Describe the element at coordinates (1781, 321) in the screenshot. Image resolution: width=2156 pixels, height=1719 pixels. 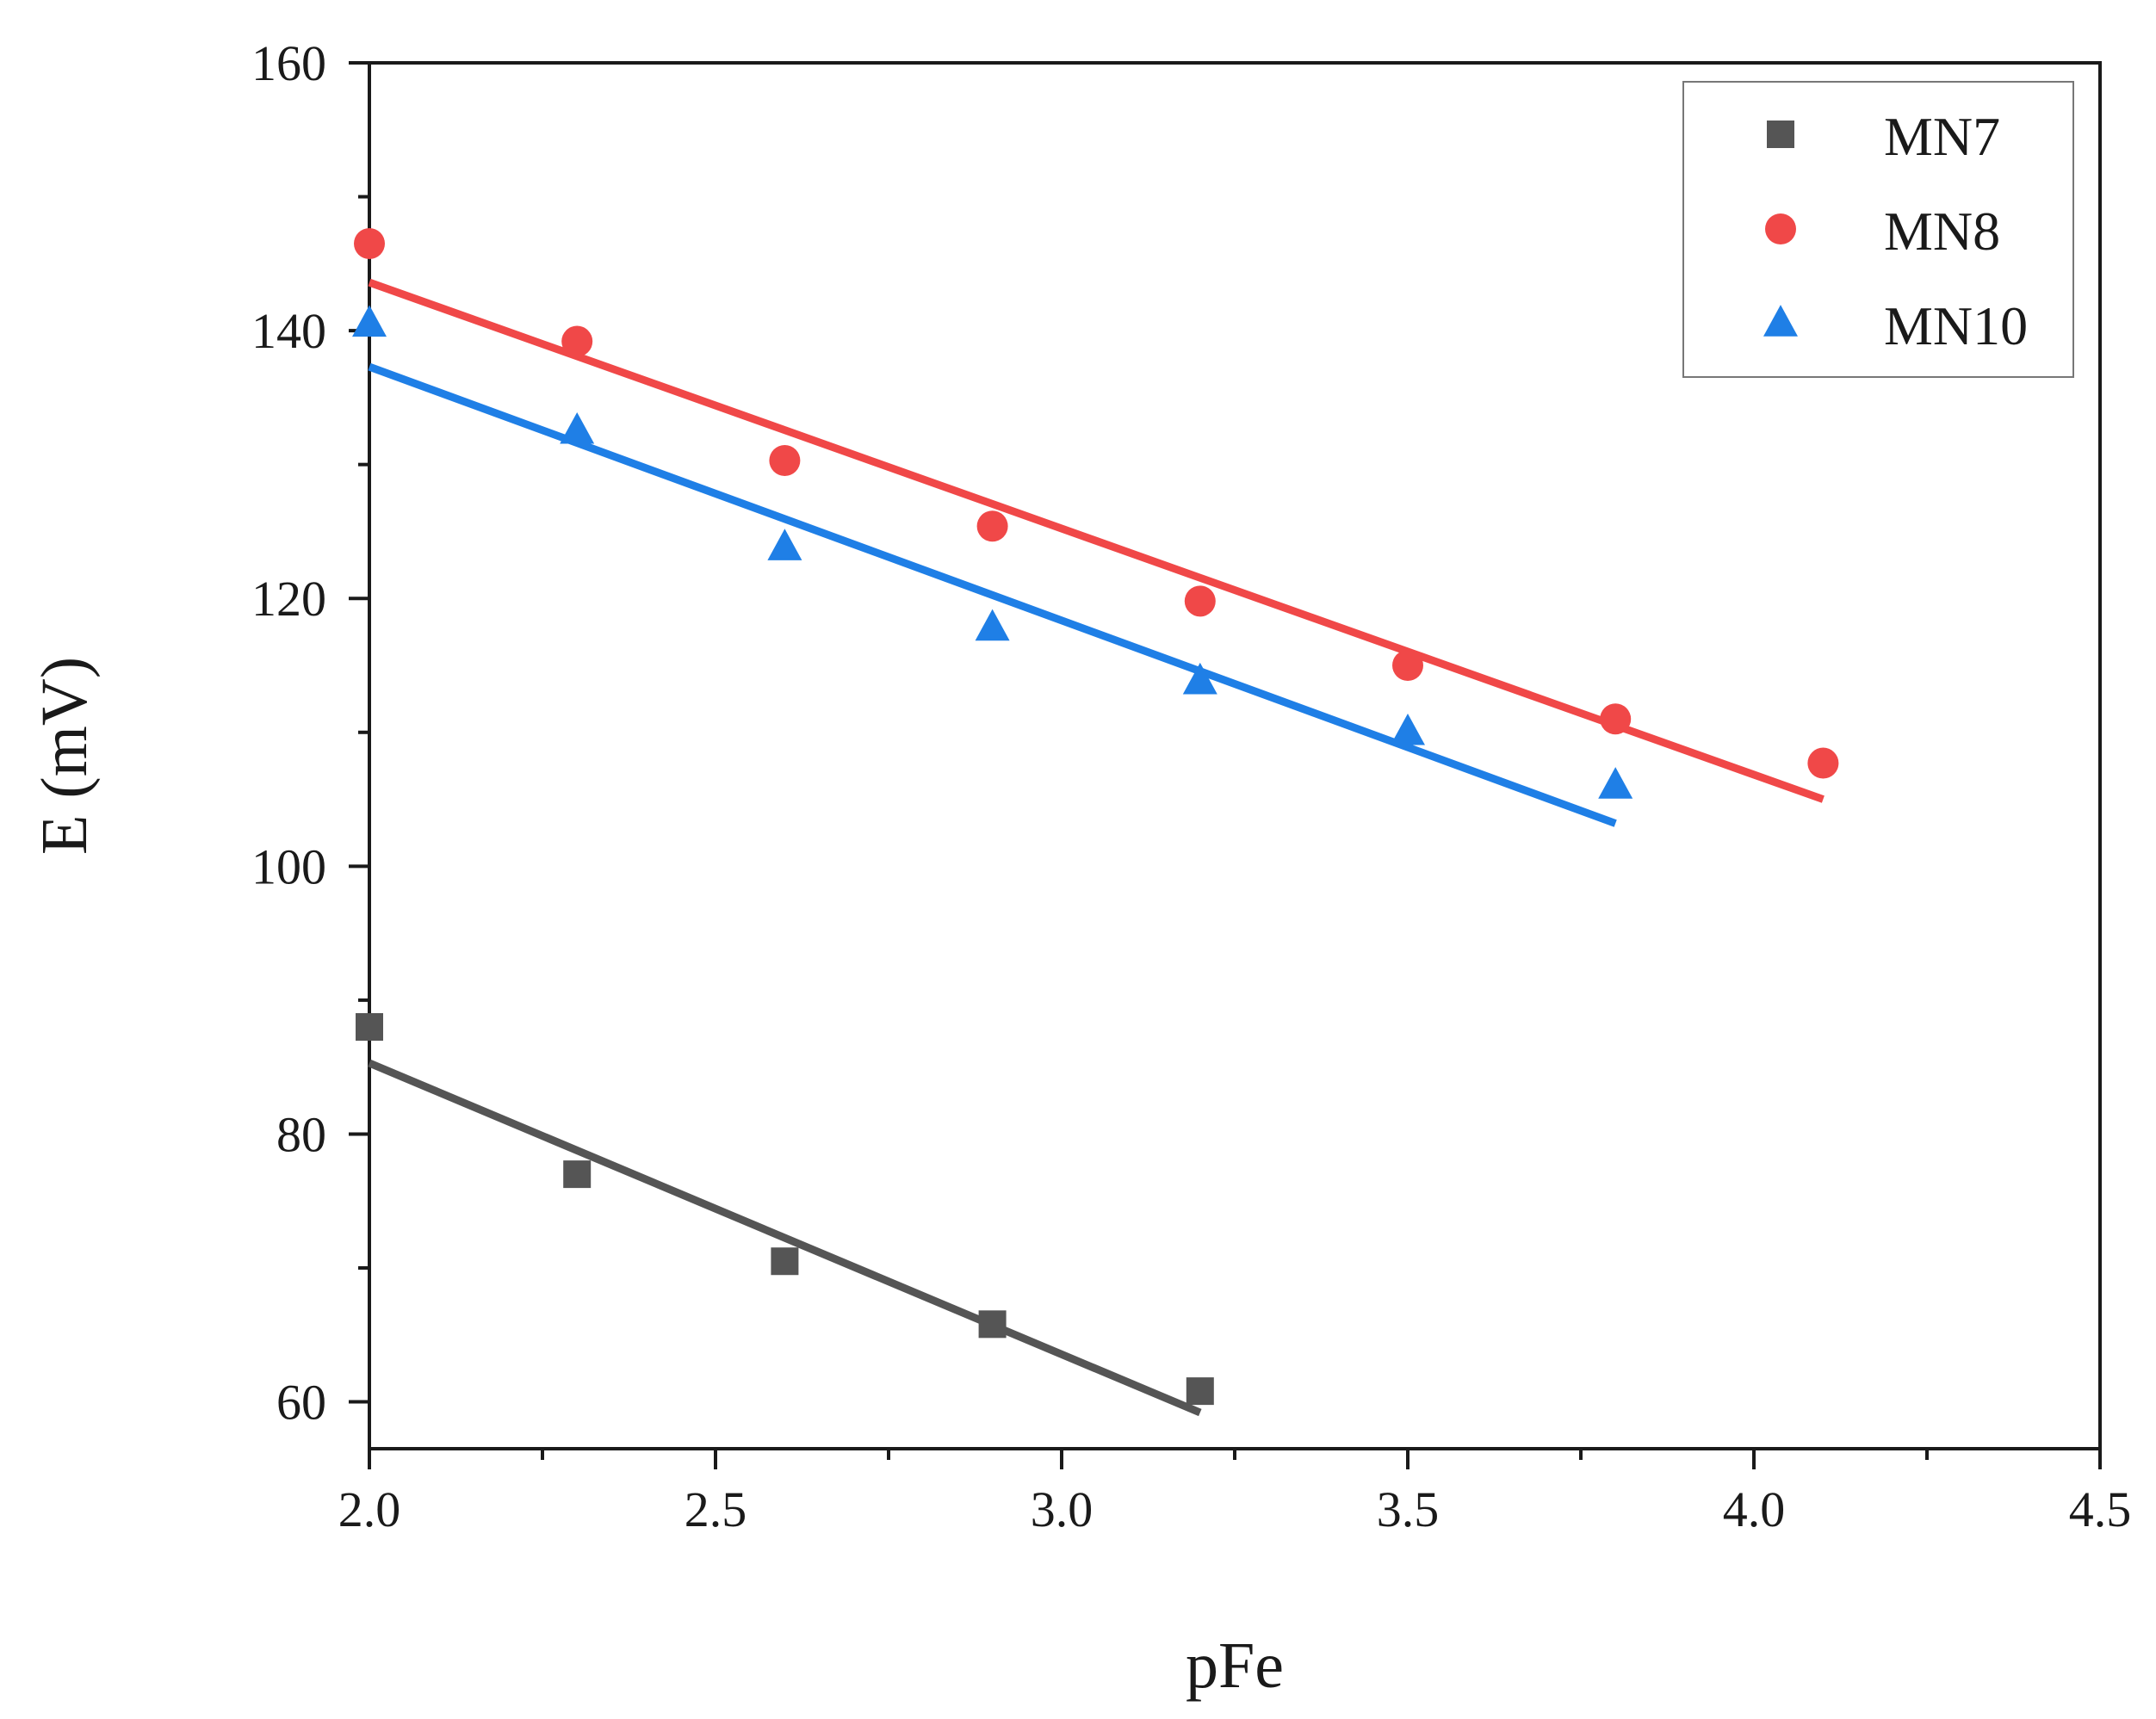
I see `legend-marker-mn10` at that location.